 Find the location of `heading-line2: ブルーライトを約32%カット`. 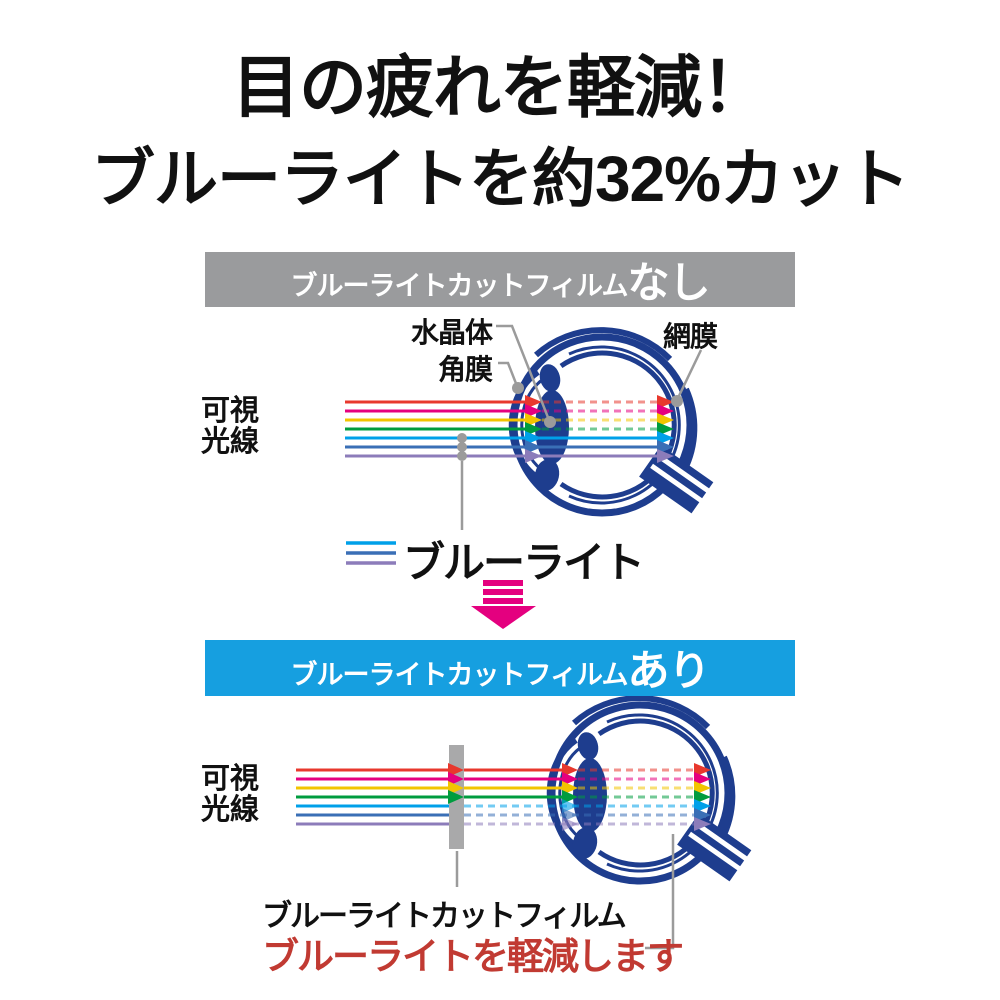

heading-line2: ブルーライトを約32%カット is located at coordinates (500, 179).